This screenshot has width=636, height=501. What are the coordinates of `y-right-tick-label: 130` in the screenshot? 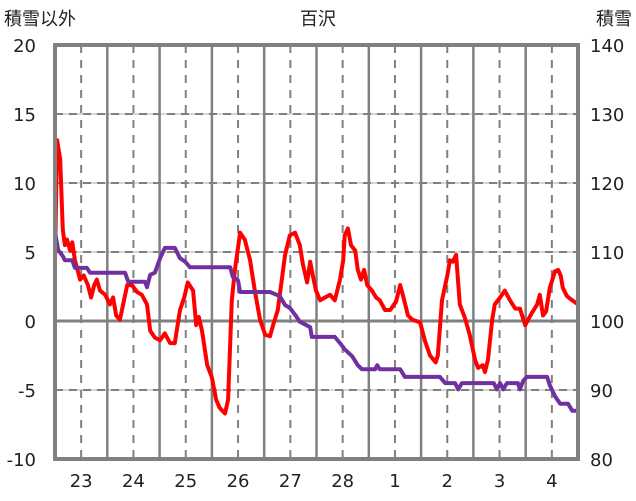 It's located at (607, 115).